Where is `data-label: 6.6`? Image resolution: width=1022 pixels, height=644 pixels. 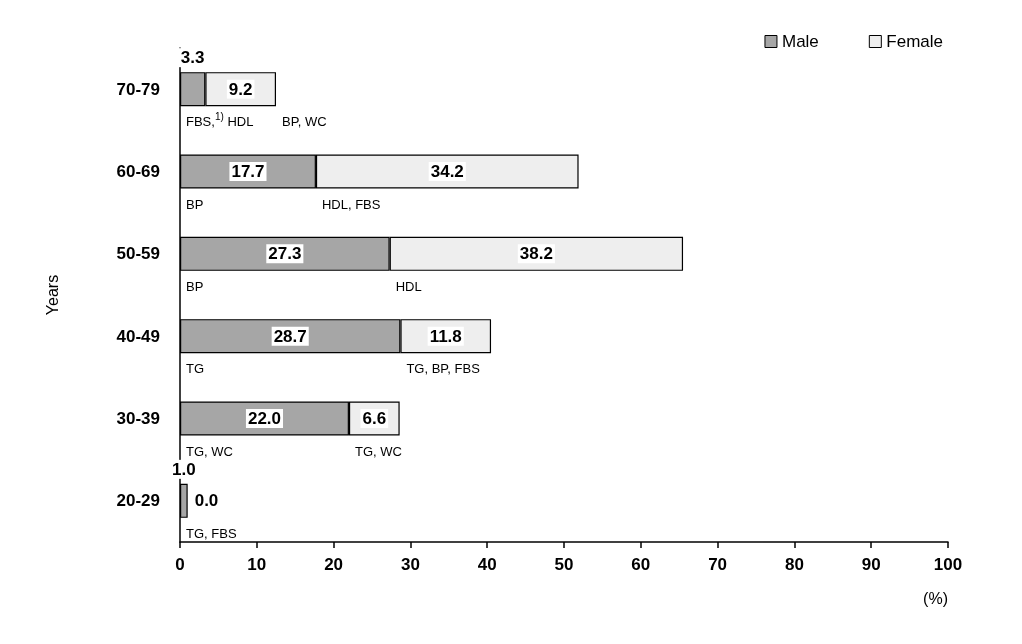 data-label: 6.6 is located at coordinates (374, 418).